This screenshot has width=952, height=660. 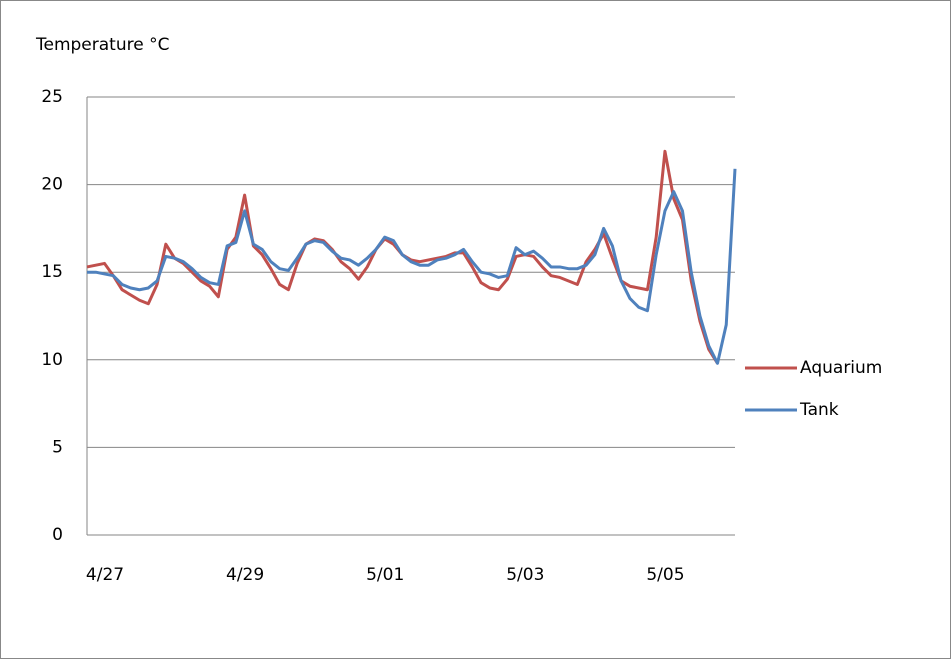 What do you see at coordinates (245, 575) in the screenshot?
I see `x-tick-label: 4/29` at bounding box center [245, 575].